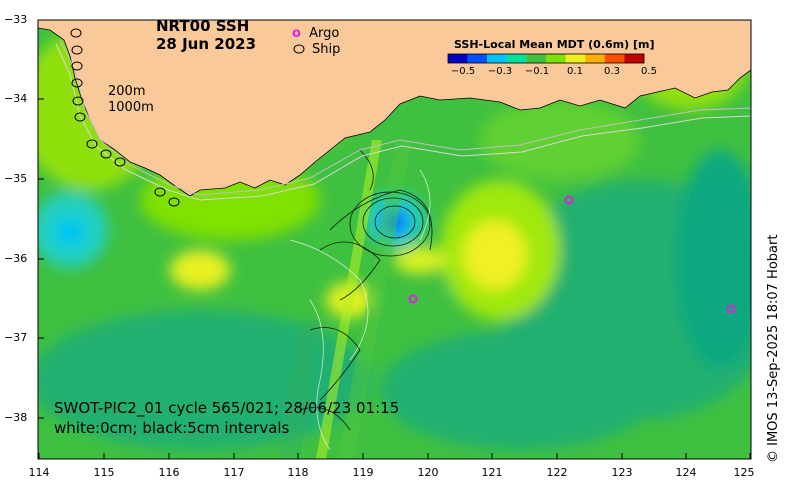 The image size is (791, 492). What do you see at coordinates (649, 71) in the screenshot?
I see `colorbar-tick: 0.5` at bounding box center [649, 71].